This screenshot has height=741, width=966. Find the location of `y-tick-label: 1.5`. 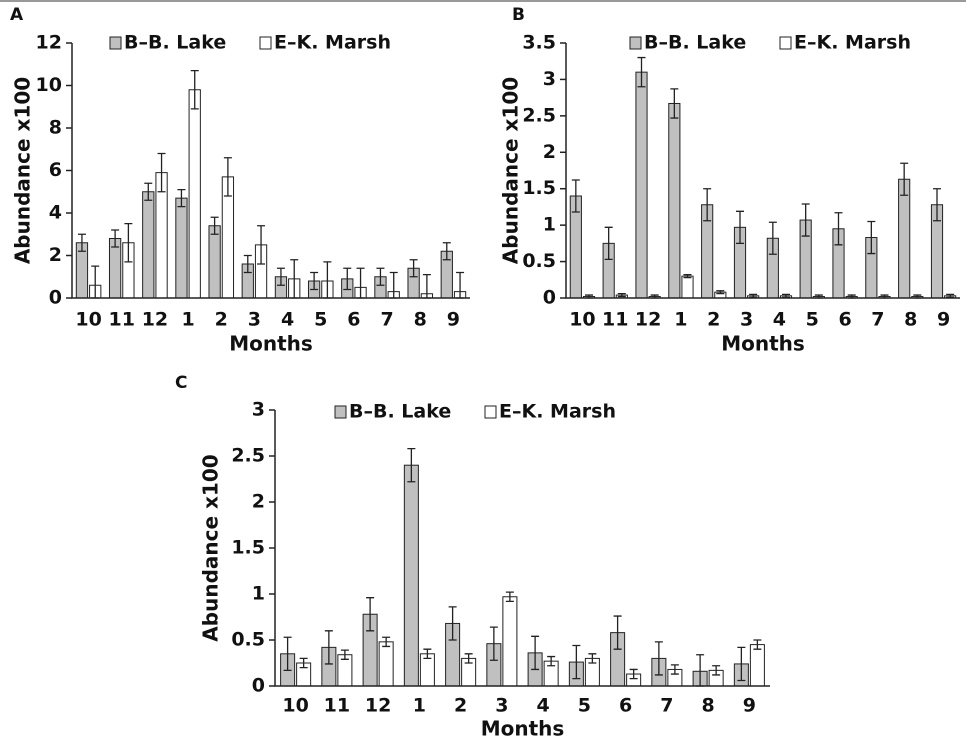

y-tick-label: 1.5 is located at coordinates (248, 548).